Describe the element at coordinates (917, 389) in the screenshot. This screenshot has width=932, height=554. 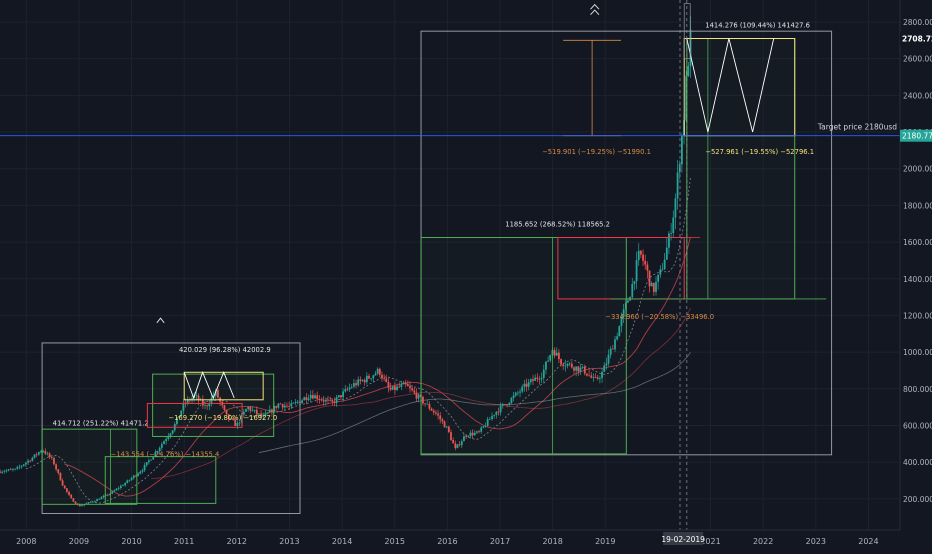
I see `y-tick-label: 800.000` at that location.